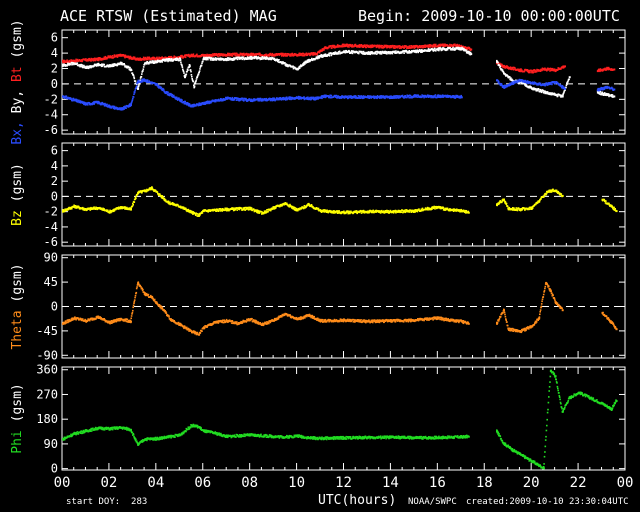  Describe the element at coordinates (339, 58) in the screenshot. I see `series-bt` at that location.